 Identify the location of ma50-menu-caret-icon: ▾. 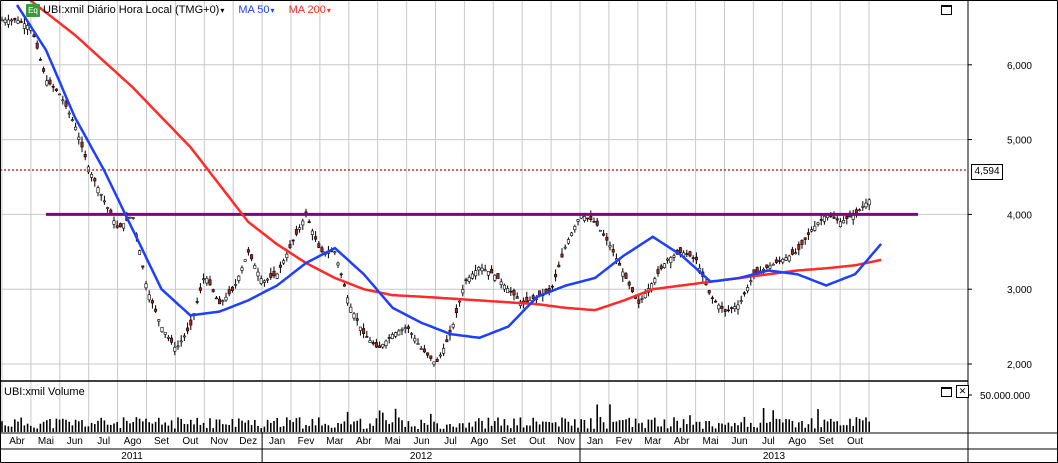
(272, 10).